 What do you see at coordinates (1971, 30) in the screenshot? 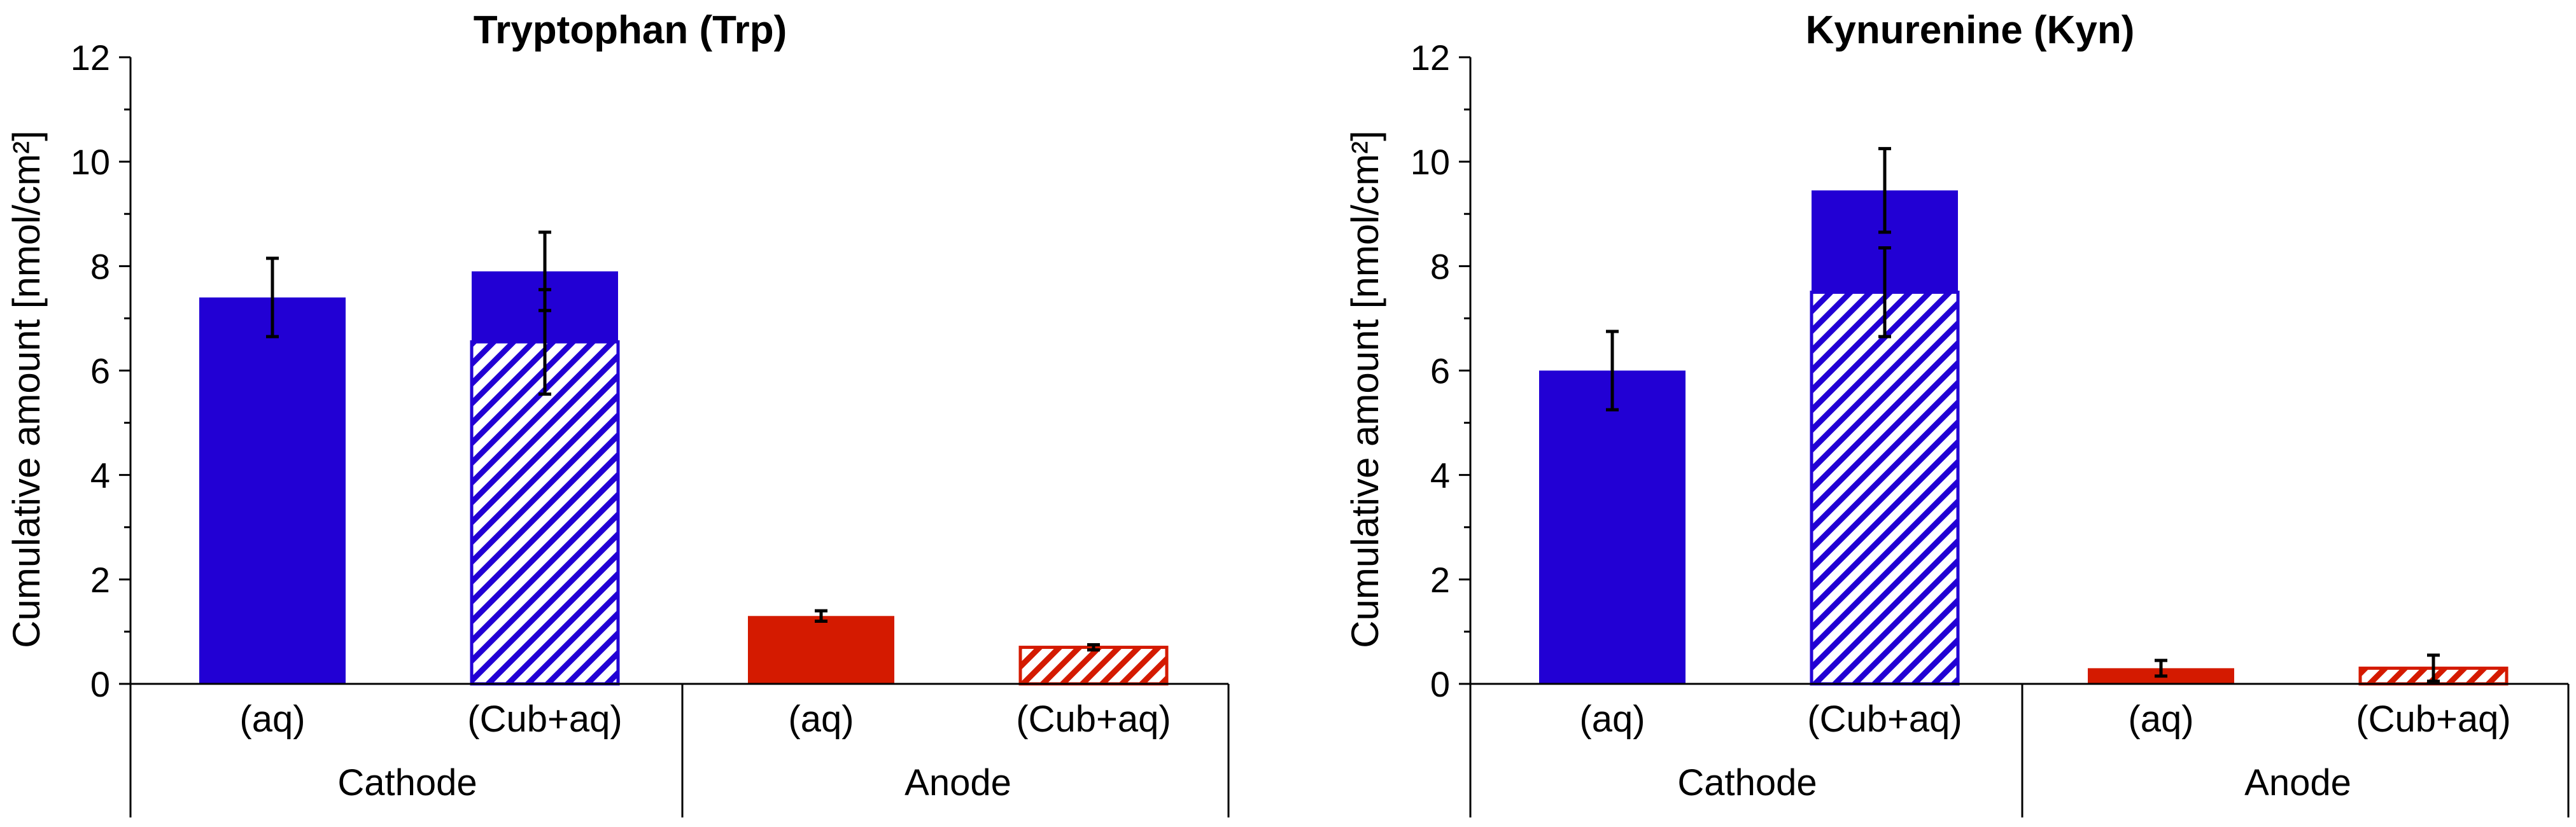
I see `chart-title: Kynurenine (Kyn)` at bounding box center [1971, 30].